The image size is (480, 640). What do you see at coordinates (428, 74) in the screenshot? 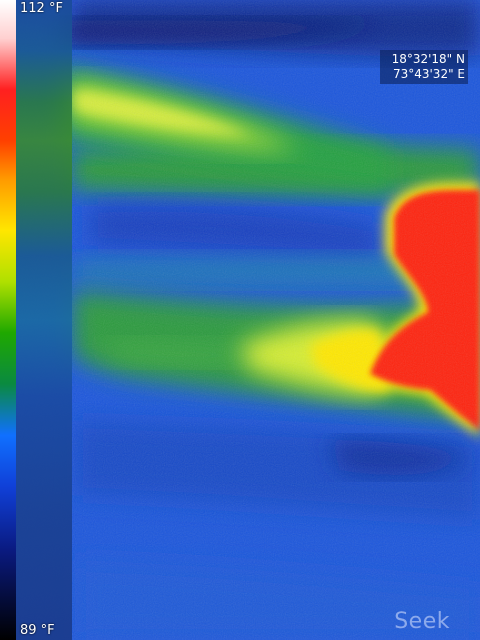
I see `gps-longitude: 73°43'32" E` at bounding box center [428, 74].